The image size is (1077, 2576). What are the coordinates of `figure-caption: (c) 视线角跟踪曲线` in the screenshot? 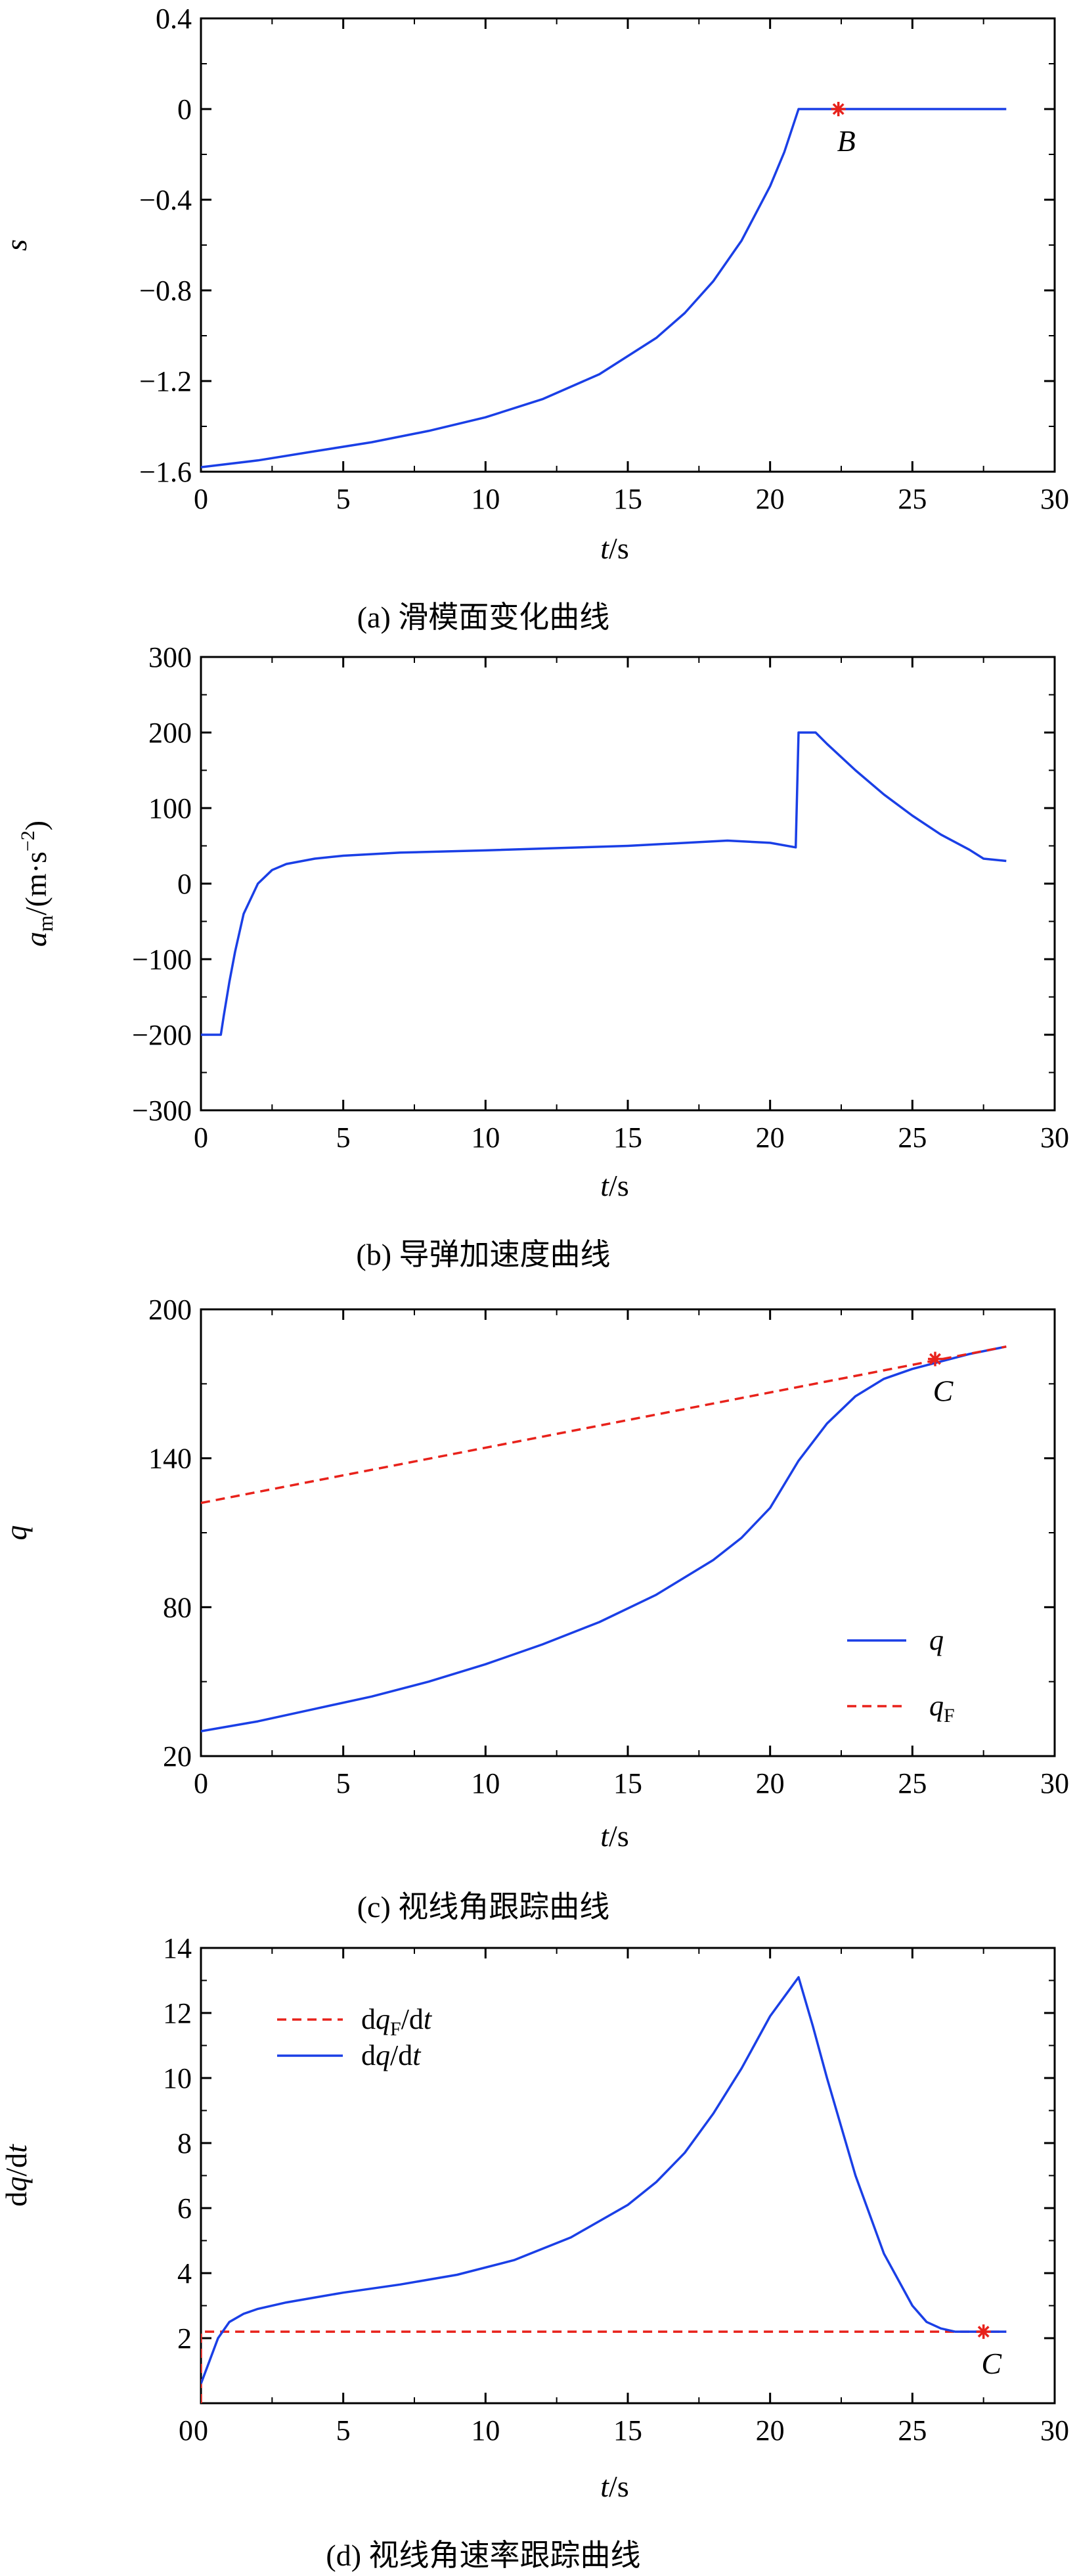 It's located at (483, 1907).